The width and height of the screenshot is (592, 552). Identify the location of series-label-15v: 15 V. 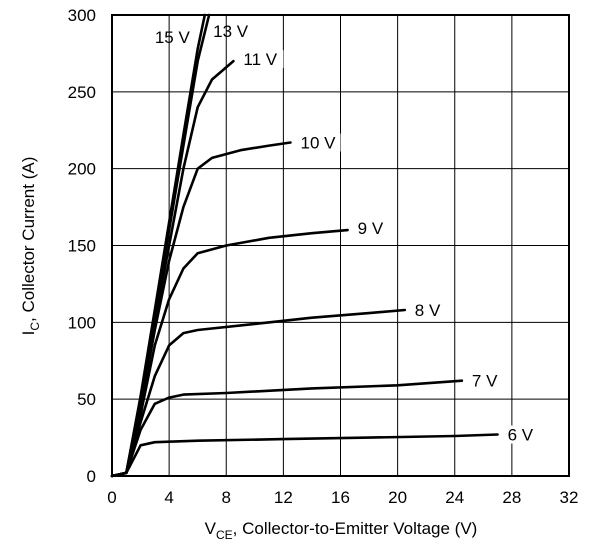
(173, 37).